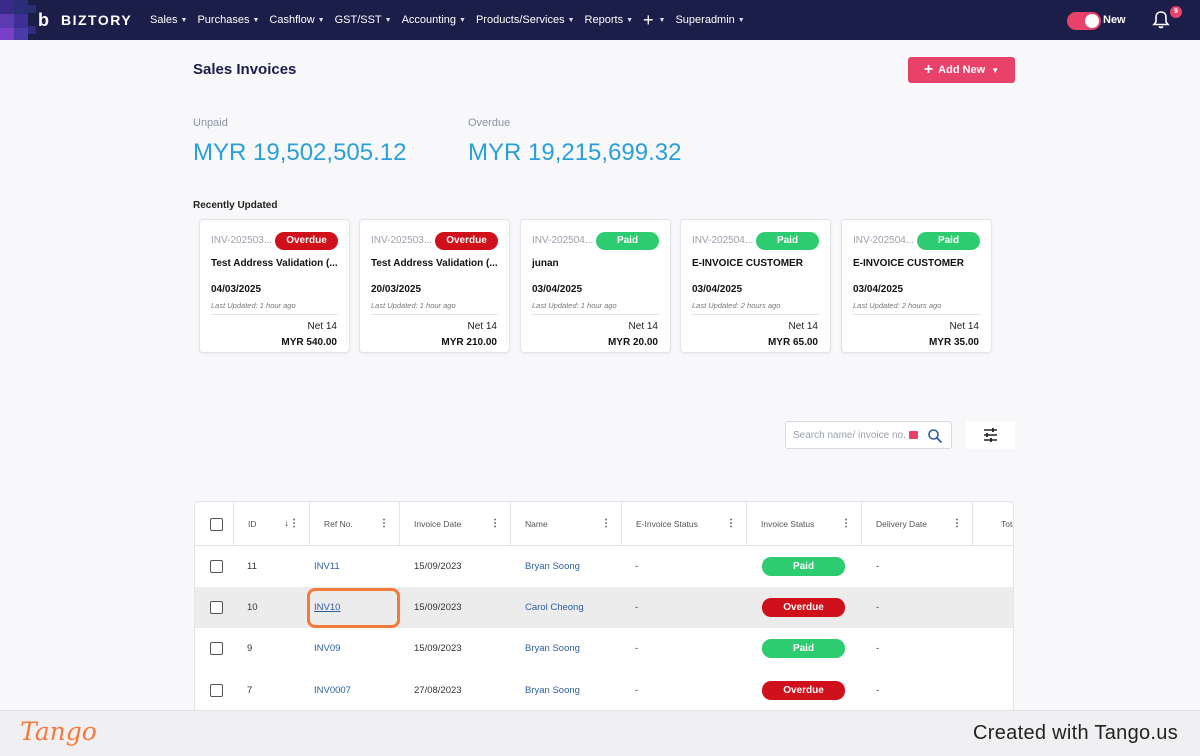 The width and height of the screenshot is (1200, 756). Describe the element at coordinates (245, 69) in the screenshot. I see `page-title: Sales Invoices` at that location.